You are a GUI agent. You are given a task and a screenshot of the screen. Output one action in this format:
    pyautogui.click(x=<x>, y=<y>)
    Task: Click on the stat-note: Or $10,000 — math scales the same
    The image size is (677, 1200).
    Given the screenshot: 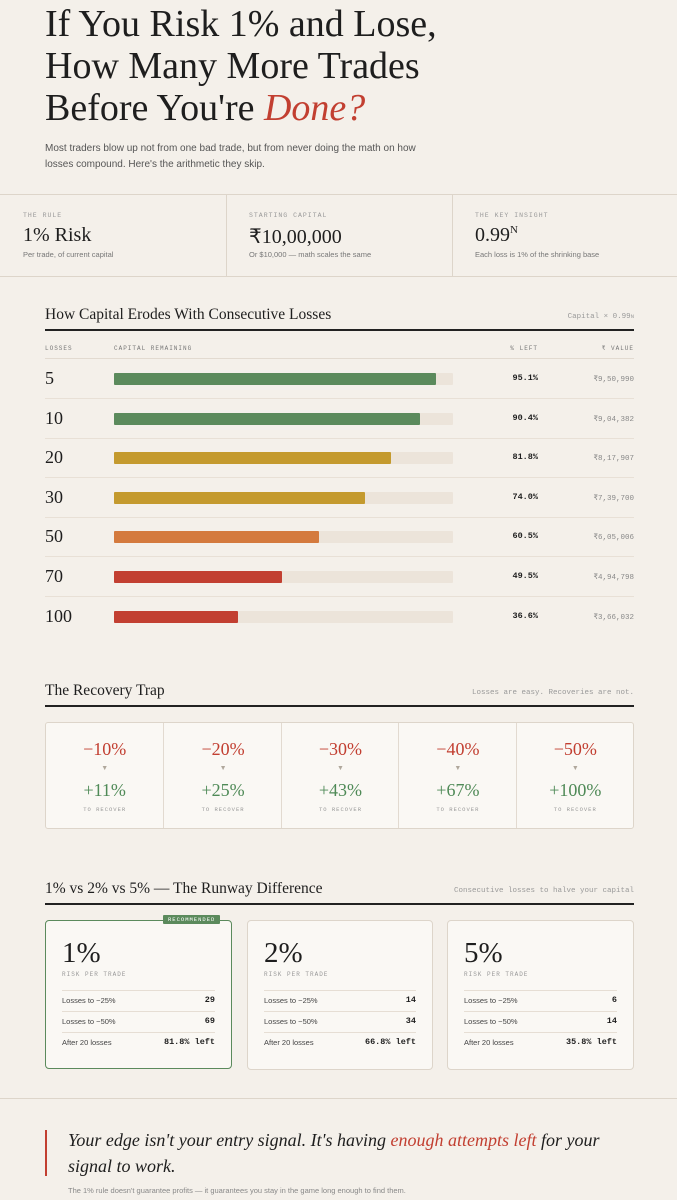 What is the action you would take?
    pyautogui.click(x=310, y=254)
    